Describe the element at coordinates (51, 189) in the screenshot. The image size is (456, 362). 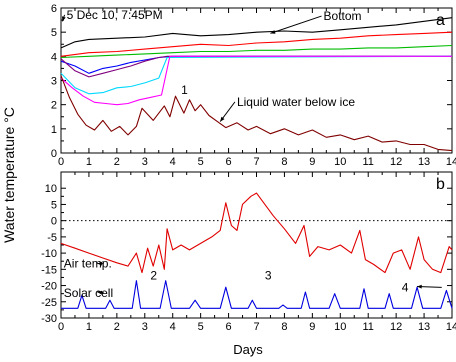
I see `y-tick-label: 10` at that location.